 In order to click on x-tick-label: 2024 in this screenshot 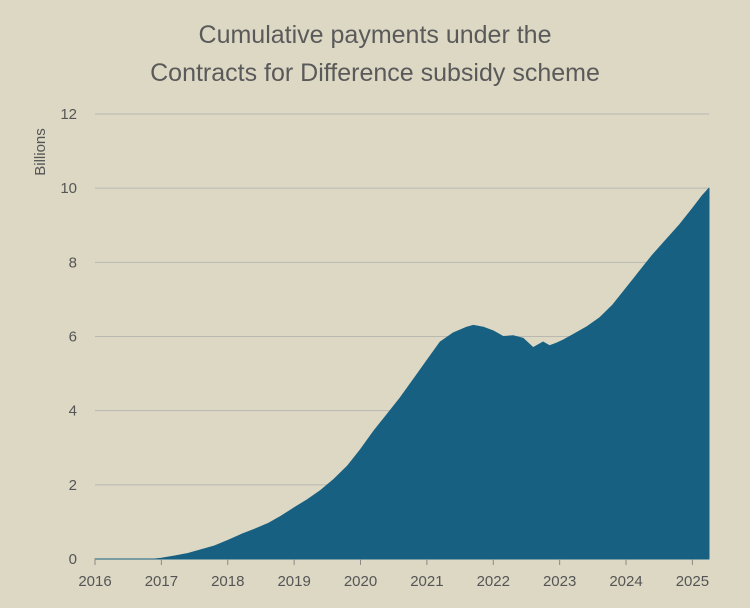, I will do `click(625, 581)`.